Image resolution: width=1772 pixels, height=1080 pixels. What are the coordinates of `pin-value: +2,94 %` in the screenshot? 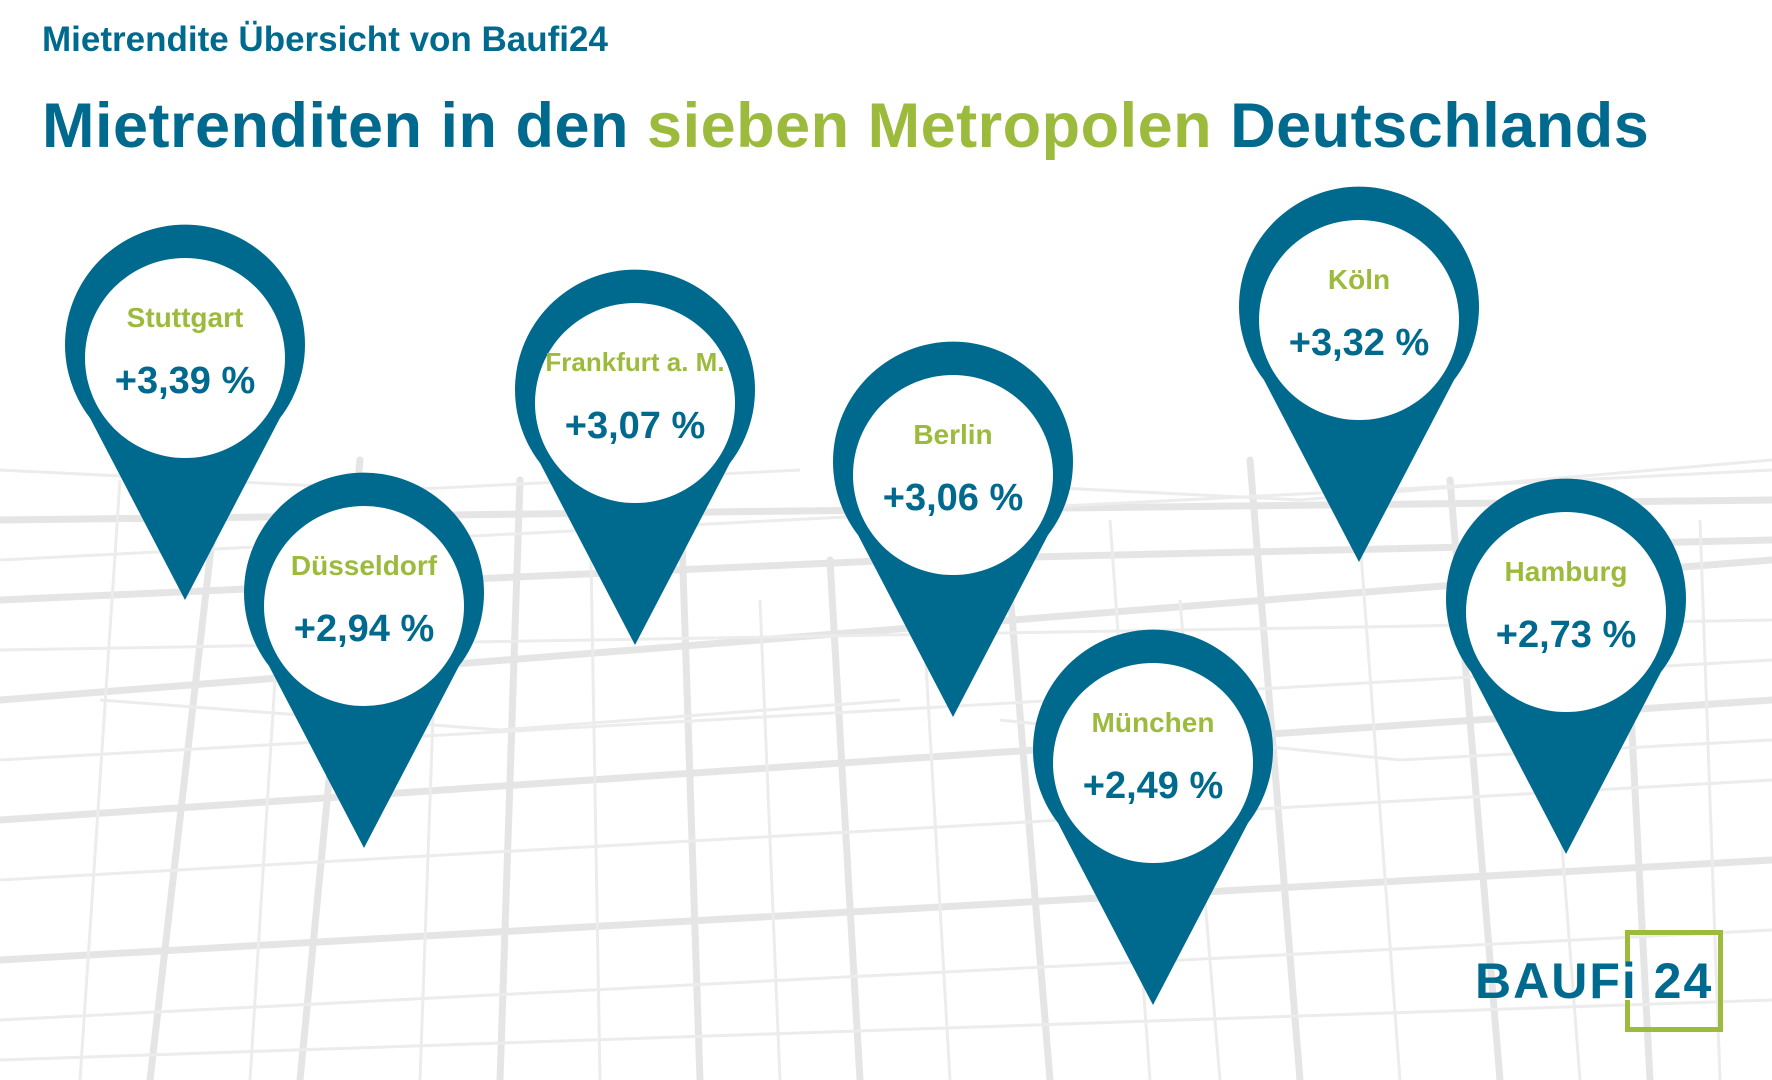 It's located at (364, 629).